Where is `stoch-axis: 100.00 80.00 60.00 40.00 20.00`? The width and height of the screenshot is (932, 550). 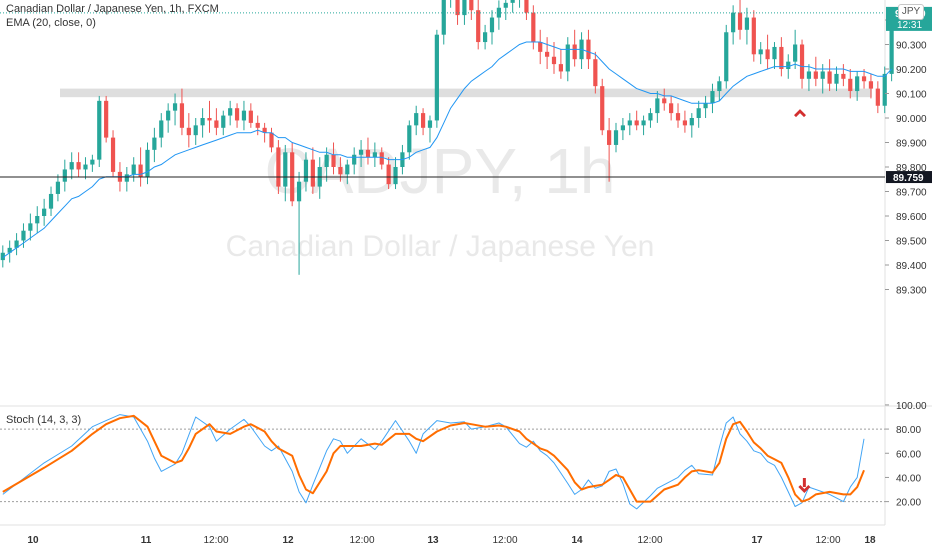 stoch-axis: 100.00 80.00 60.00 40.00 20.00 is located at coordinates (906, 455).